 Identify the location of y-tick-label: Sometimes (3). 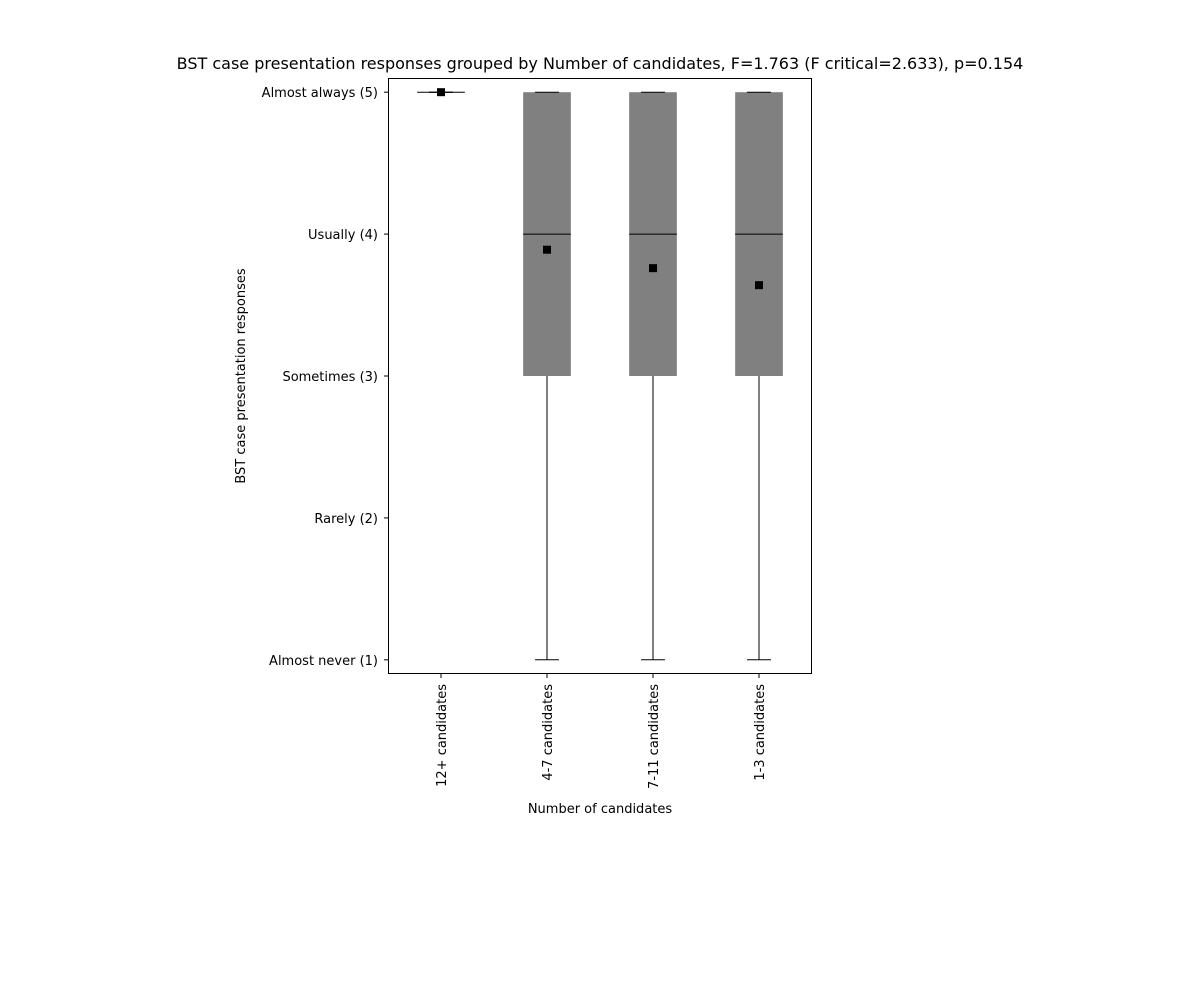
(330, 377).